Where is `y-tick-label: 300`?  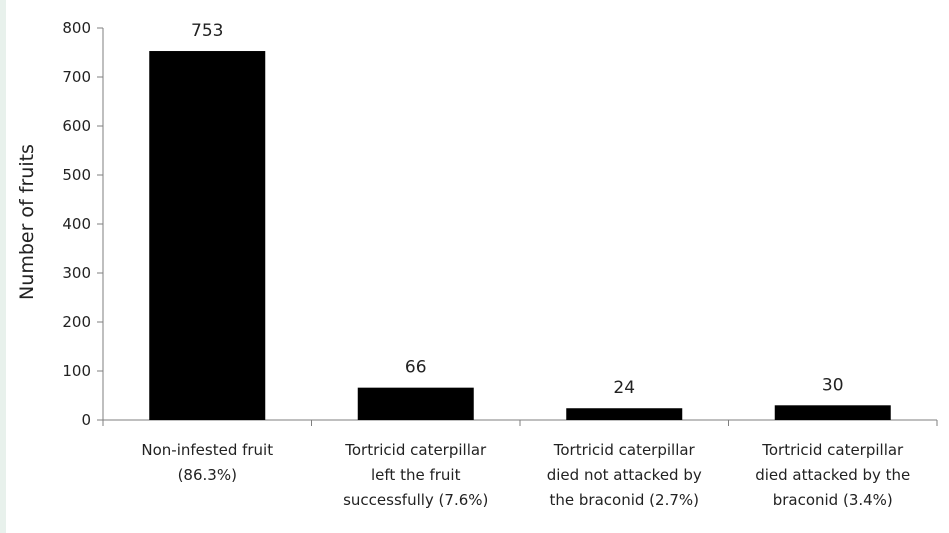 y-tick-label: 300 is located at coordinates (76, 273).